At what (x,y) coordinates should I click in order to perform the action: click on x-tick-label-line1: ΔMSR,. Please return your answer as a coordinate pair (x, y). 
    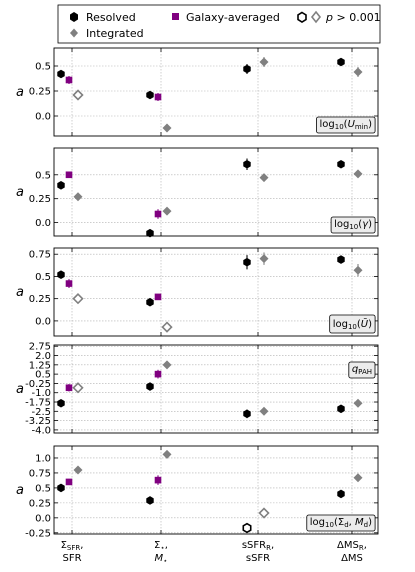
    Looking at the image, I should click on (352, 546).